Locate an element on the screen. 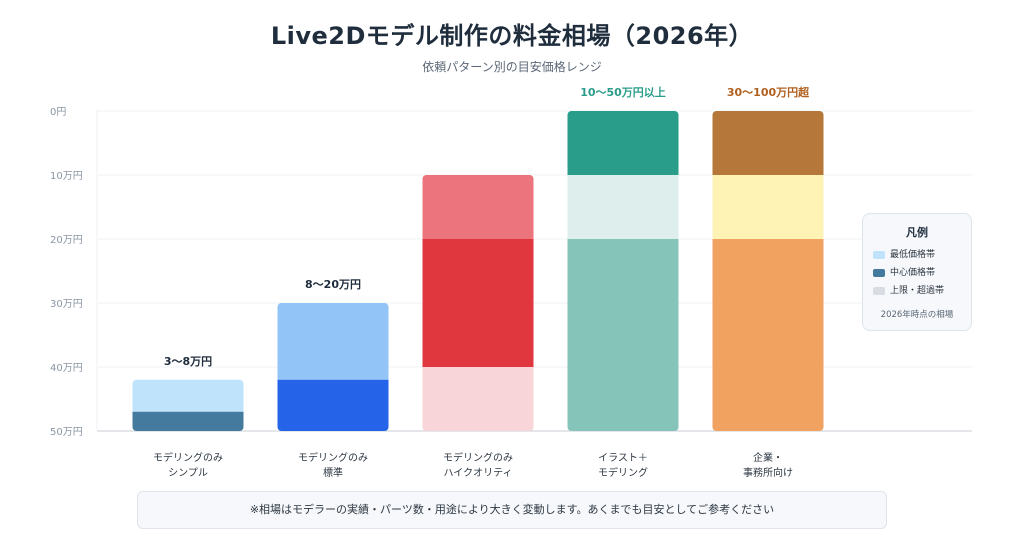  range-label: 30〜100万円超 is located at coordinates (768, 92).